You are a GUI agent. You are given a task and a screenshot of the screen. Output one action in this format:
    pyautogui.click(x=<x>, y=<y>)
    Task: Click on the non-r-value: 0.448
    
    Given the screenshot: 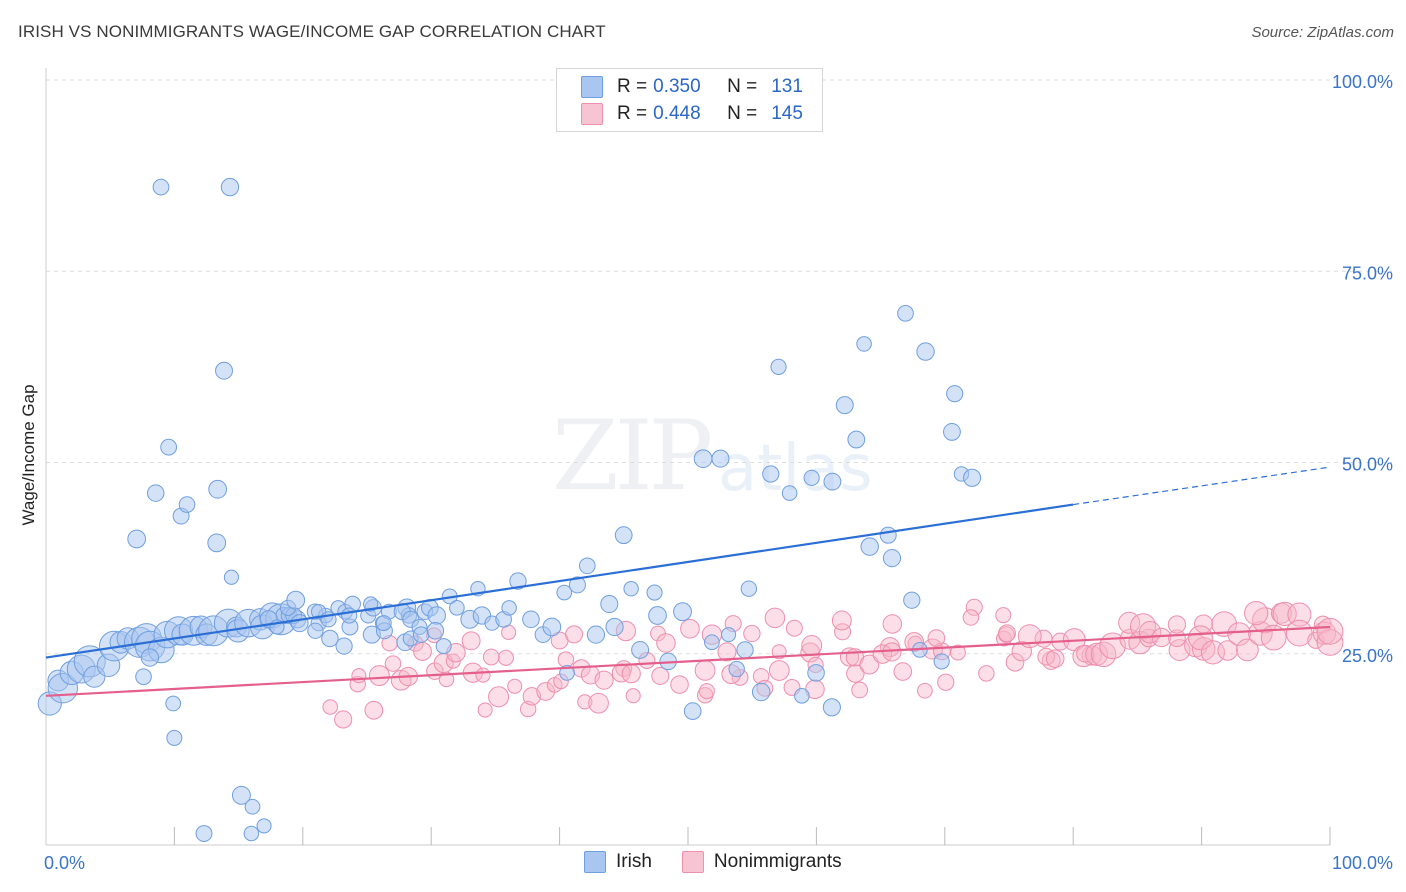 What is the action you would take?
    pyautogui.click(x=677, y=113)
    